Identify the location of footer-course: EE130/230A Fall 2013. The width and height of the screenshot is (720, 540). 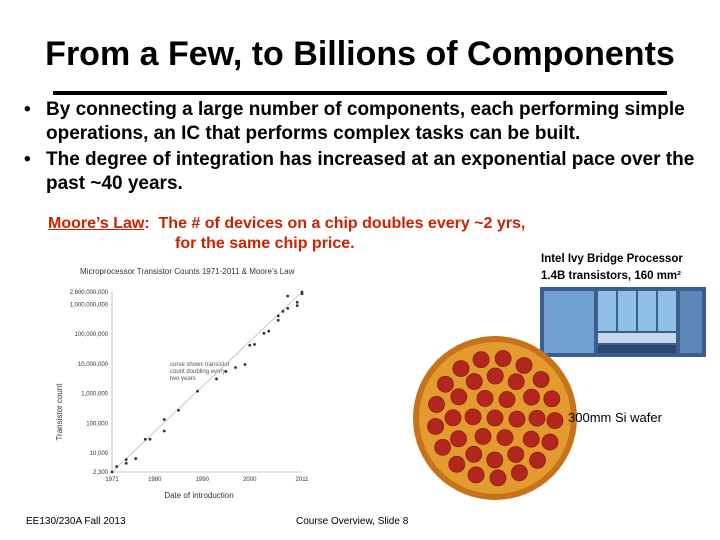
(76, 521).